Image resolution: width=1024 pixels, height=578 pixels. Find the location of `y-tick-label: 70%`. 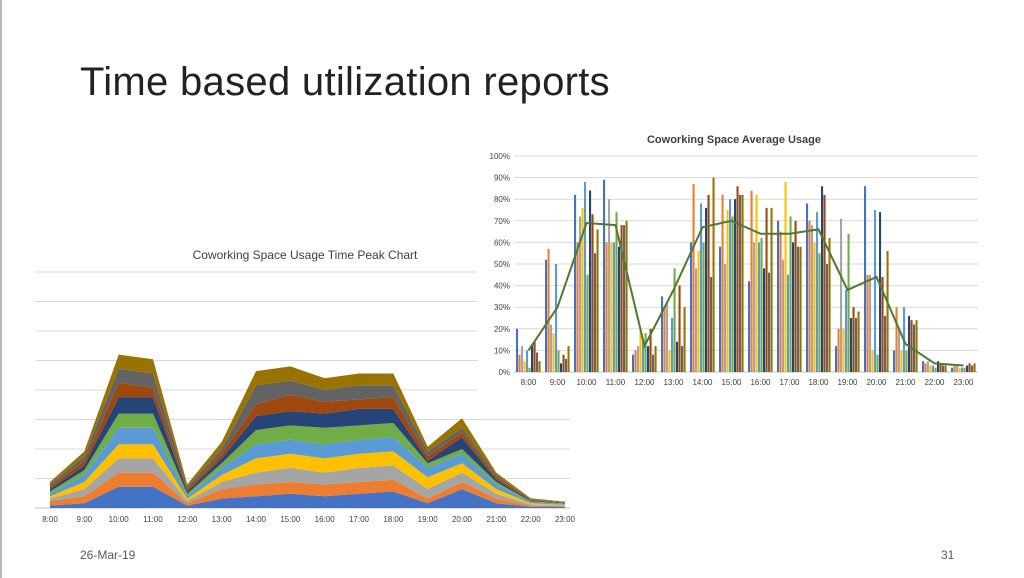

y-tick-label: 70% is located at coordinates (502, 221).